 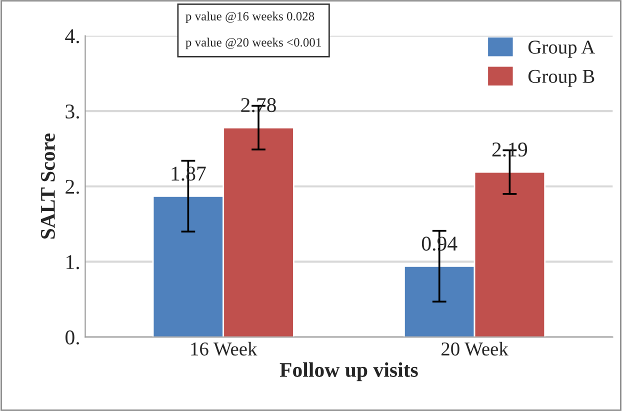 What do you see at coordinates (72, 111) in the screenshot?
I see `y-tick-label: 3.` at bounding box center [72, 111].